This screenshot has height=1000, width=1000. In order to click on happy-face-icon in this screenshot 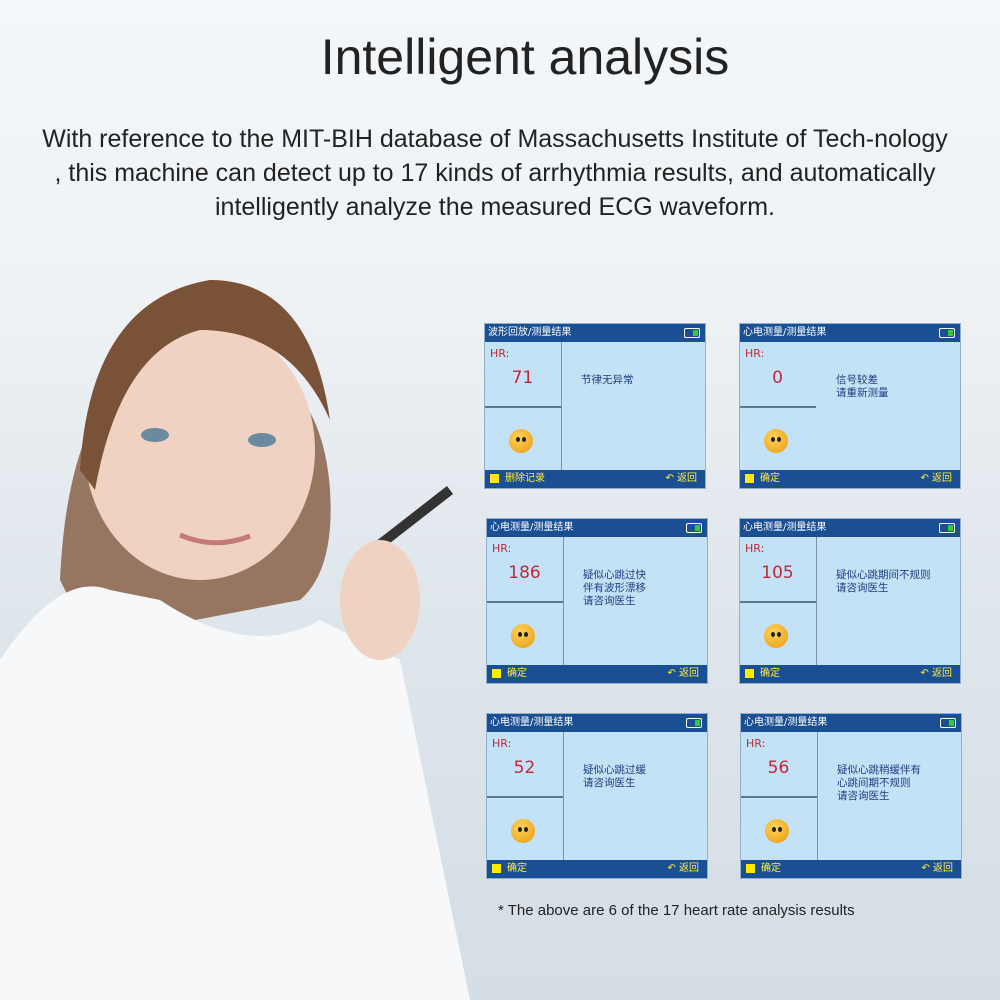, I will do `click(521, 441)`.